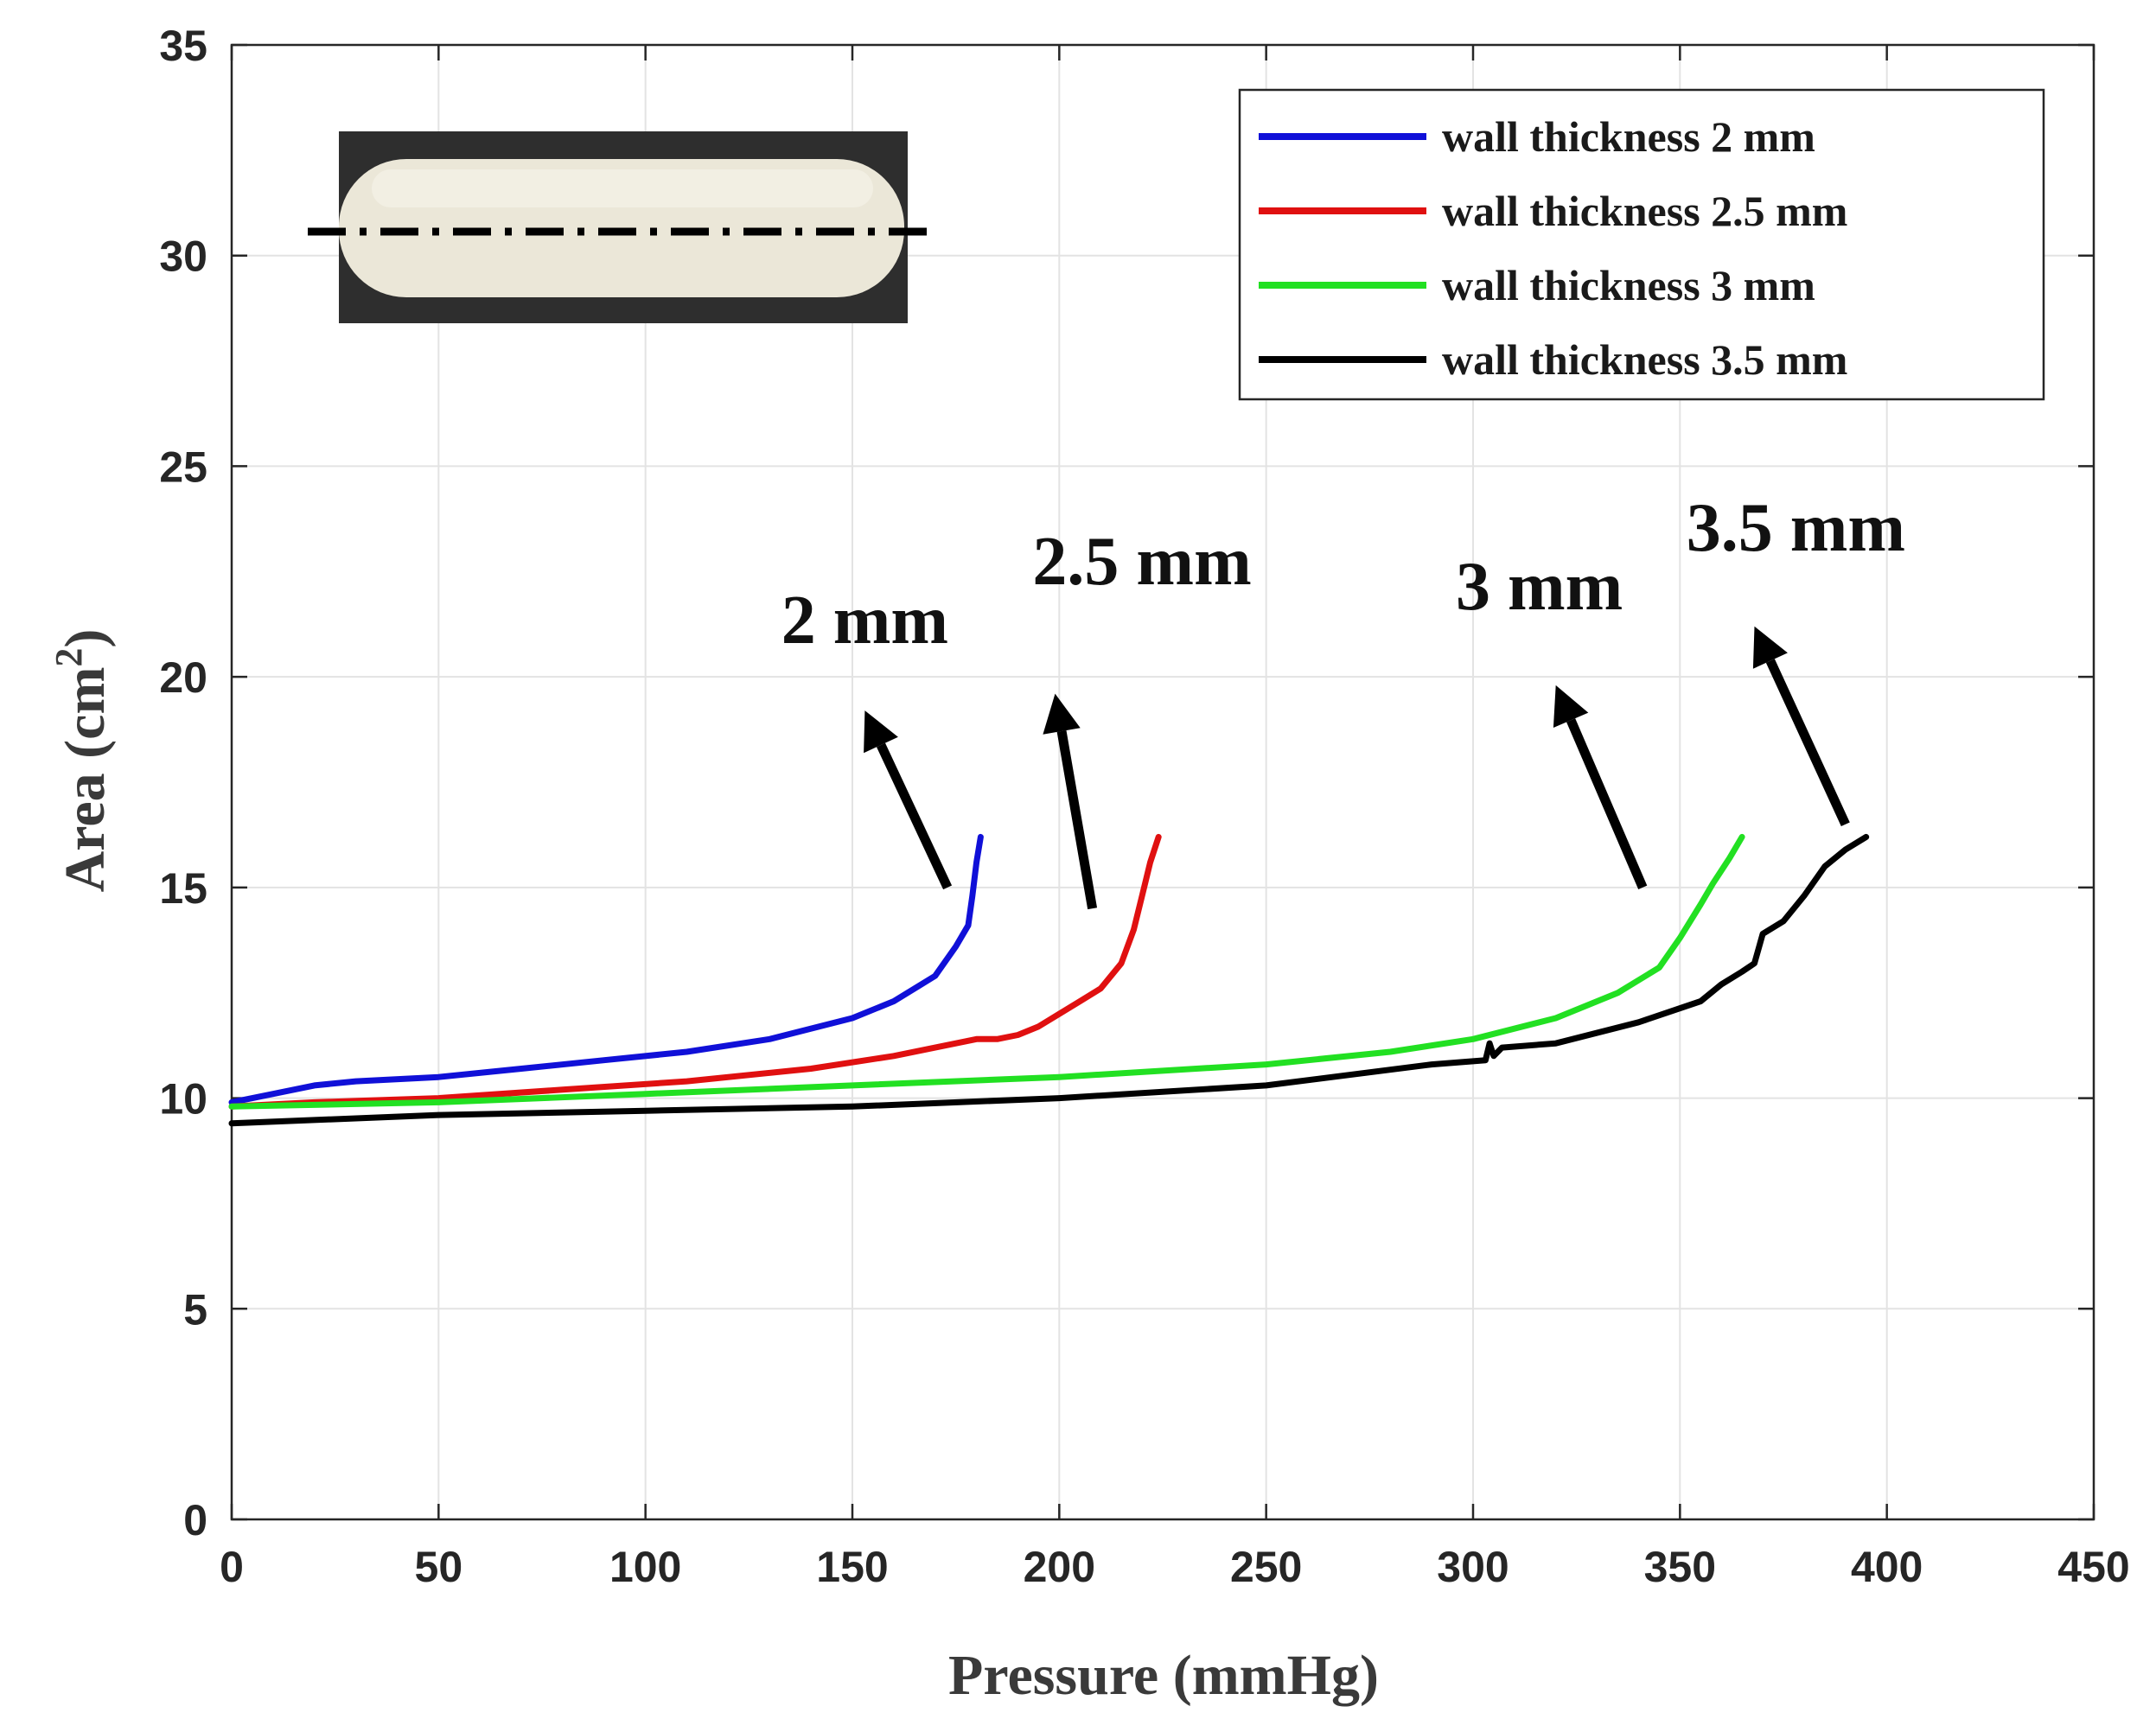 The image size is (2156, 1732). What do you see at coordinates (1644, 359) in the screenshot?
I see `legend-label: wall thickness 3.5 mm` at bounding box center [1644, 359].